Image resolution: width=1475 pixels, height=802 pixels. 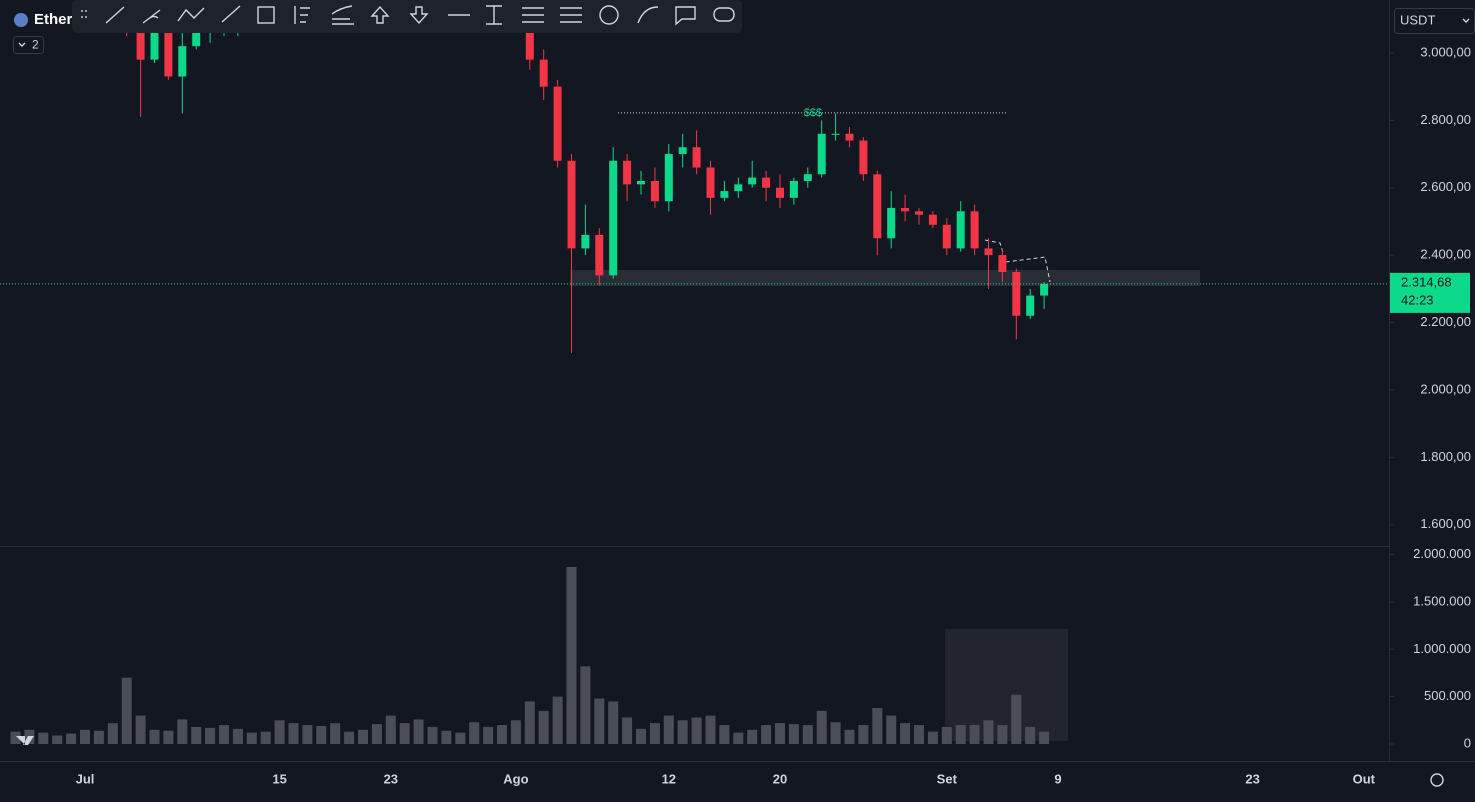 I want to click on tool-range, so click(x=571, y=15).